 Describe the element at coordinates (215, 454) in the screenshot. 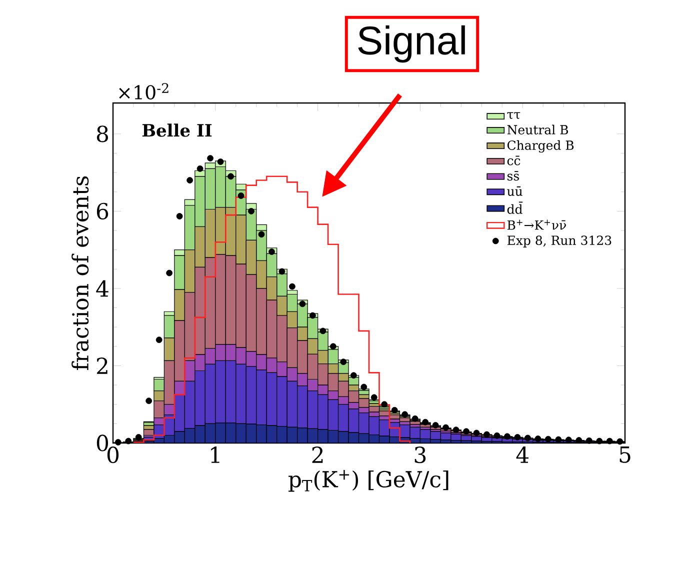

I see `x-tick-label: 1` at that location.